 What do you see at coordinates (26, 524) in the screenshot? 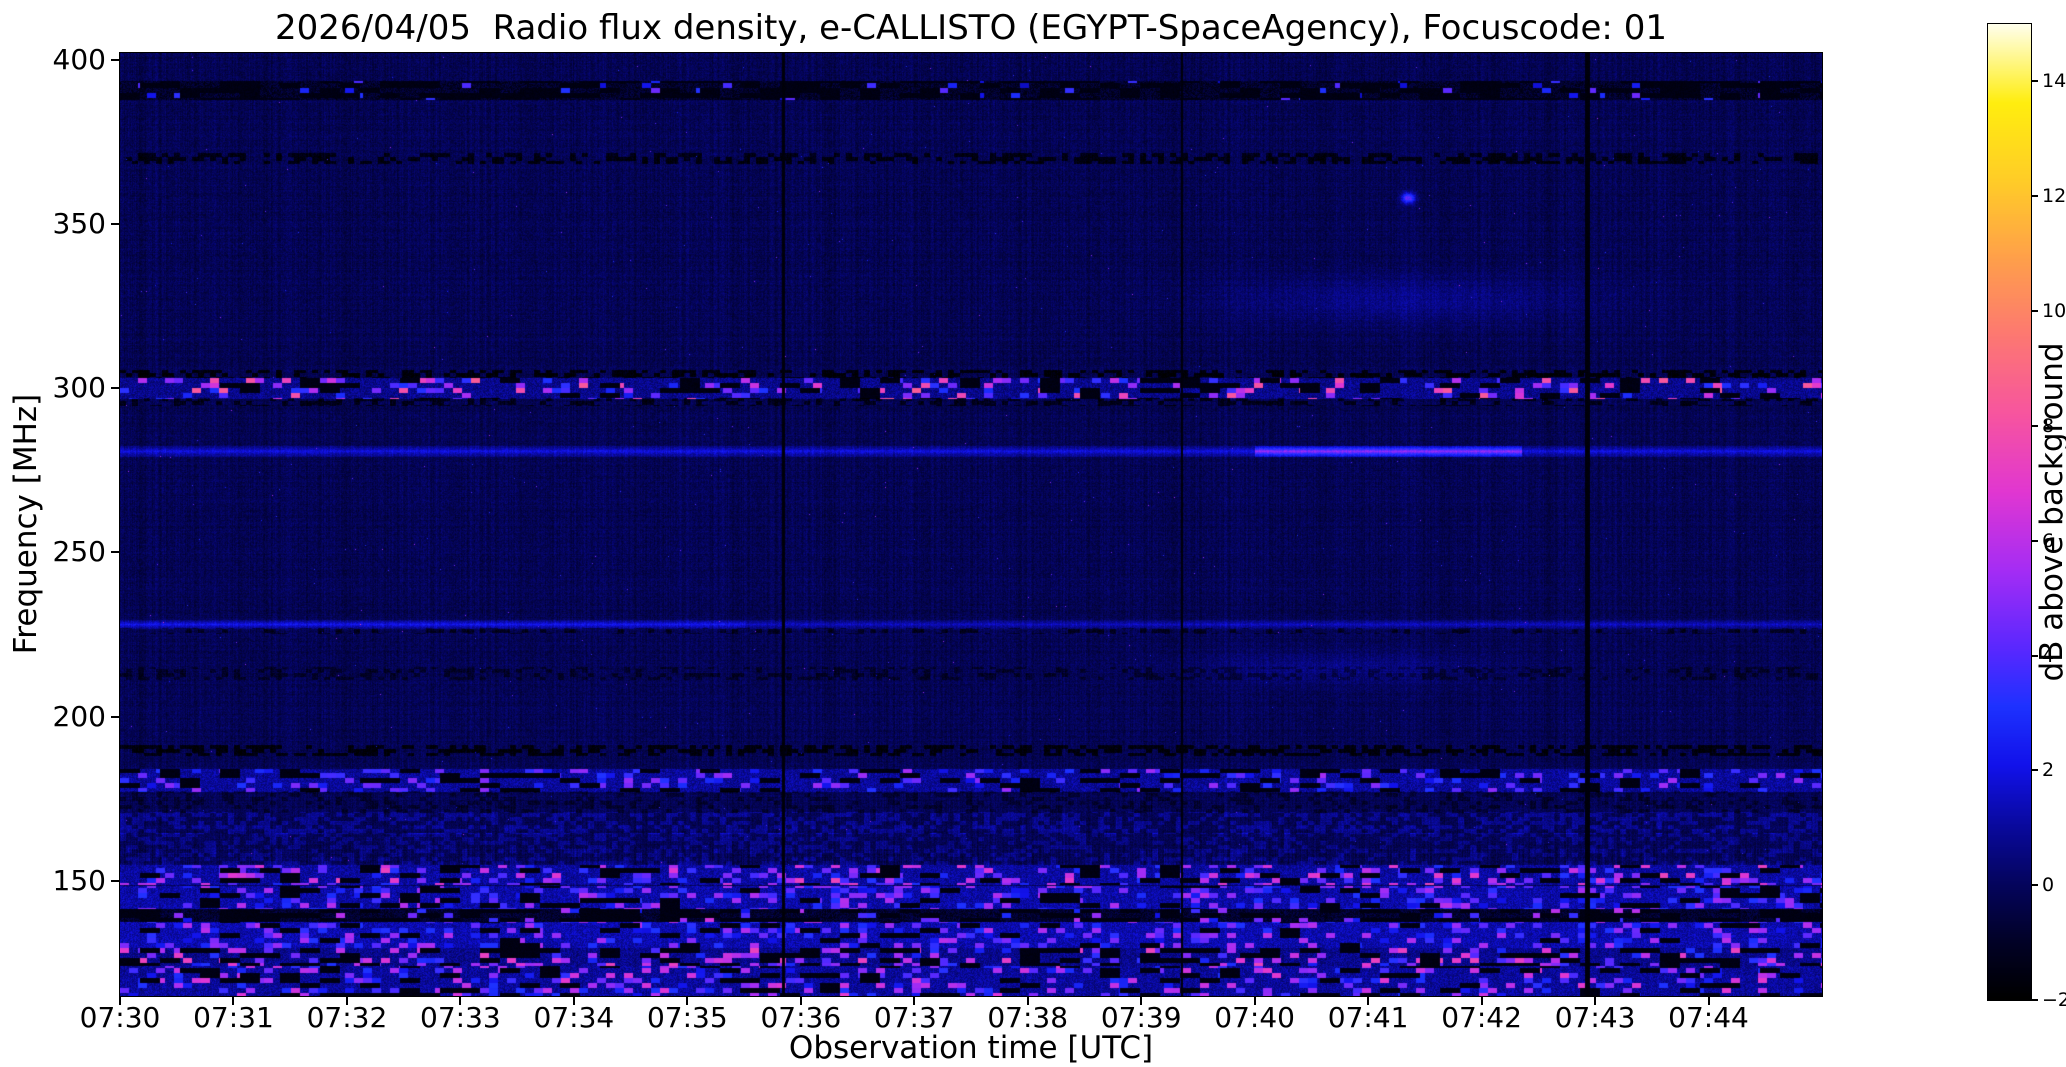
I see `y-axis-label: Frequency [MHz]` at bounding box center [26, 524].